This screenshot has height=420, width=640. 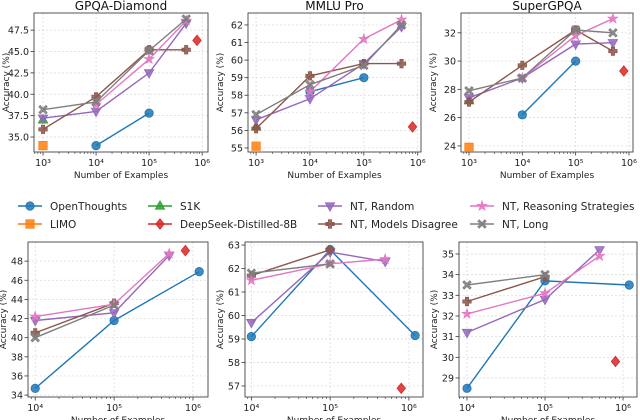 I want to click on y-tick-label: 36, so click(x=17, y=376).